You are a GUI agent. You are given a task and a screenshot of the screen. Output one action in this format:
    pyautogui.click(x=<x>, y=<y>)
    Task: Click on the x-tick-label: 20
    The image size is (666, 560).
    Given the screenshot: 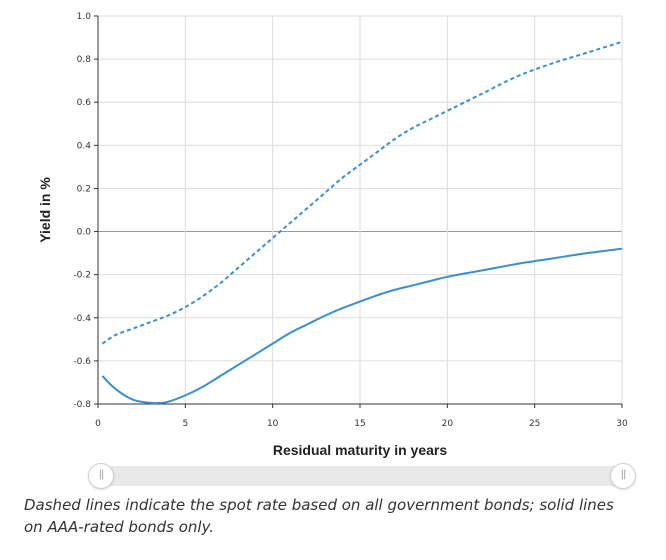 What is the action you would take?
    pyautogui.click(x=448, y=424)
    